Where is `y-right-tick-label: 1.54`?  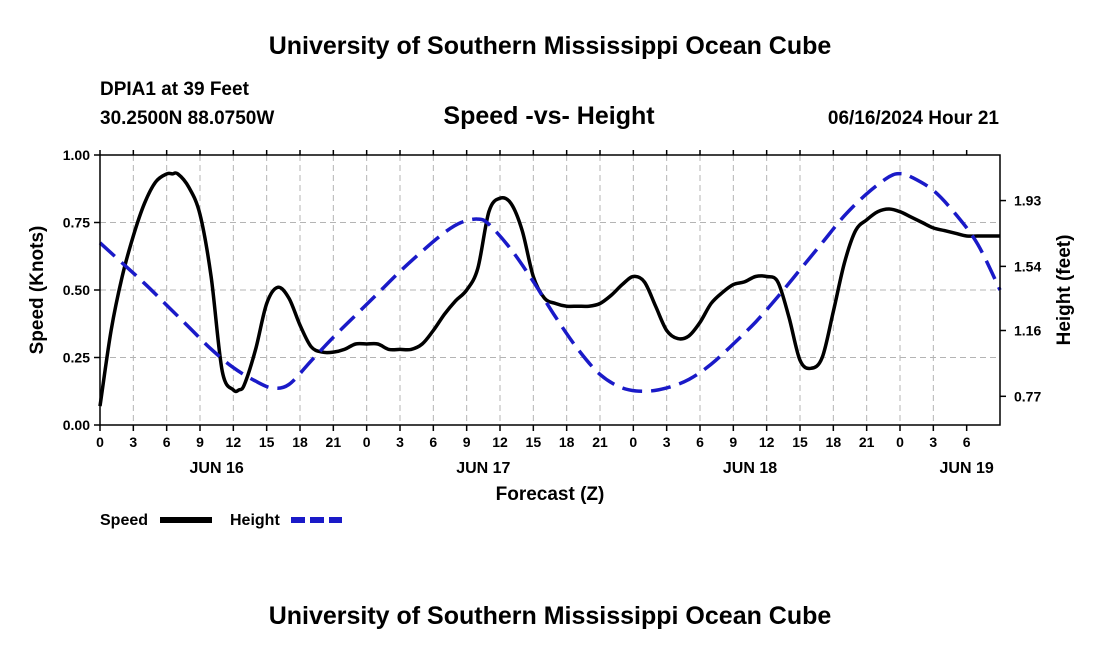
y-right-tick-label: 1.54 is located at coordinates (1027, 266).